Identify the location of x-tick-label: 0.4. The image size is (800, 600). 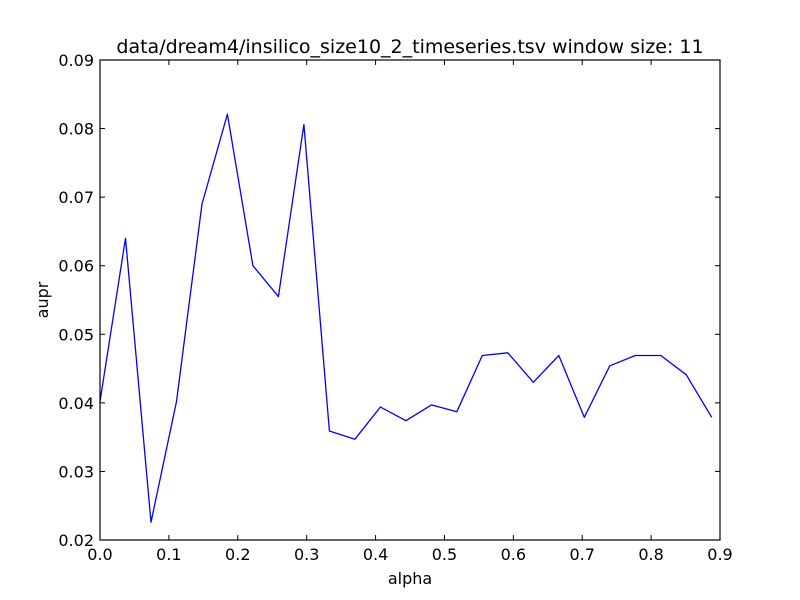
(375, 554).